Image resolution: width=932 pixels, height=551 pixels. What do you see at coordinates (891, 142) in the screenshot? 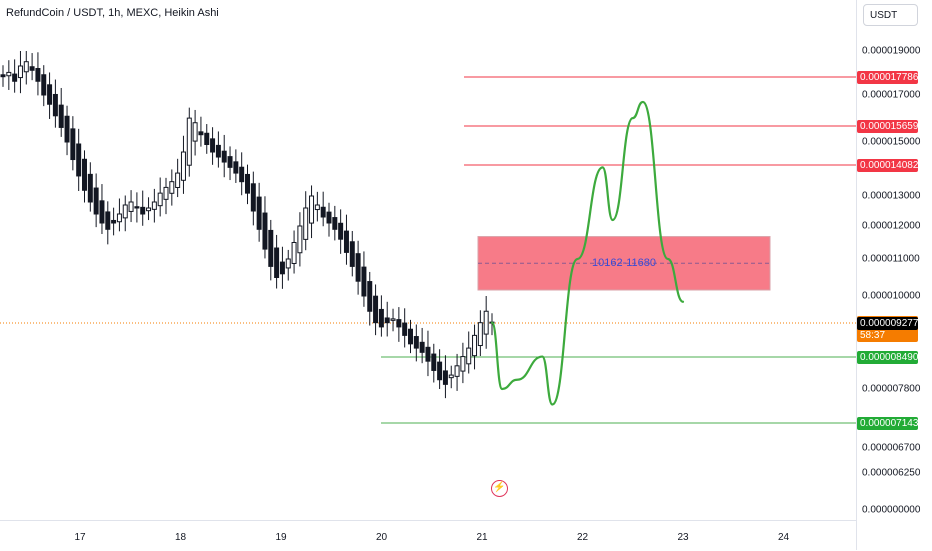
I see `price-tick-label: 0.000015000` at bounding box center [891, 142].